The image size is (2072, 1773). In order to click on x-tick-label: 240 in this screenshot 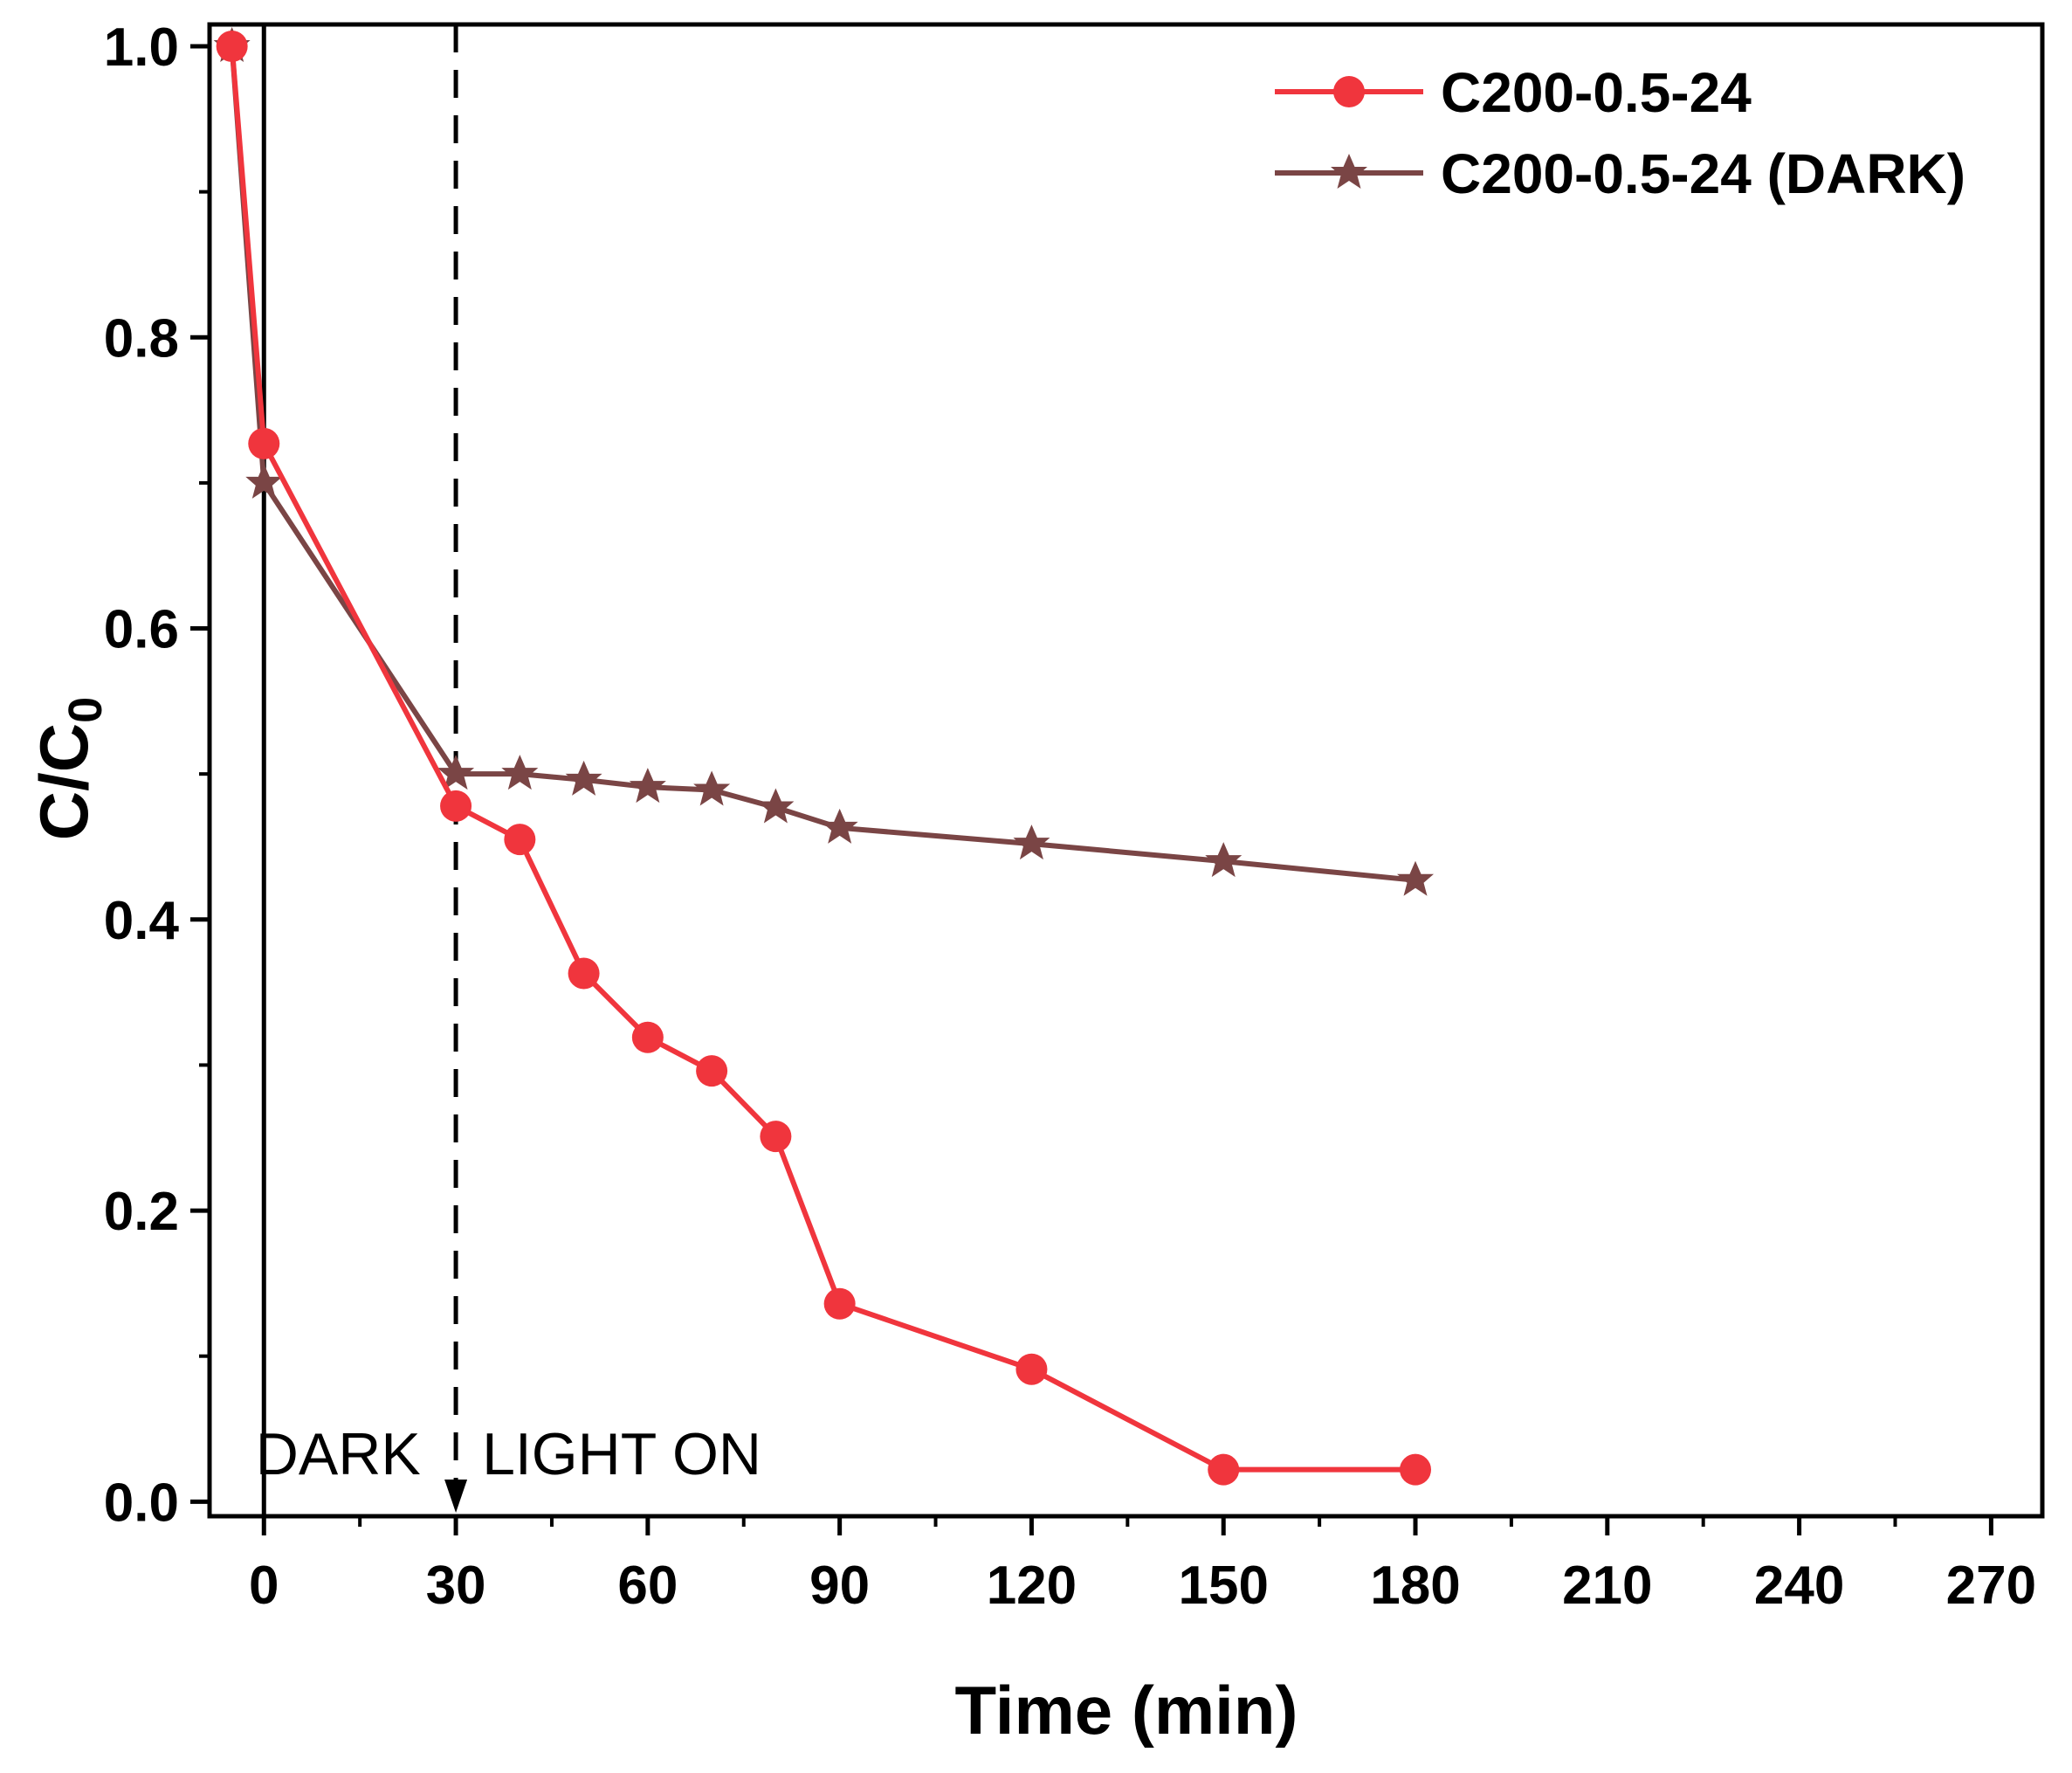, I will do `click(1799, 1586)`.